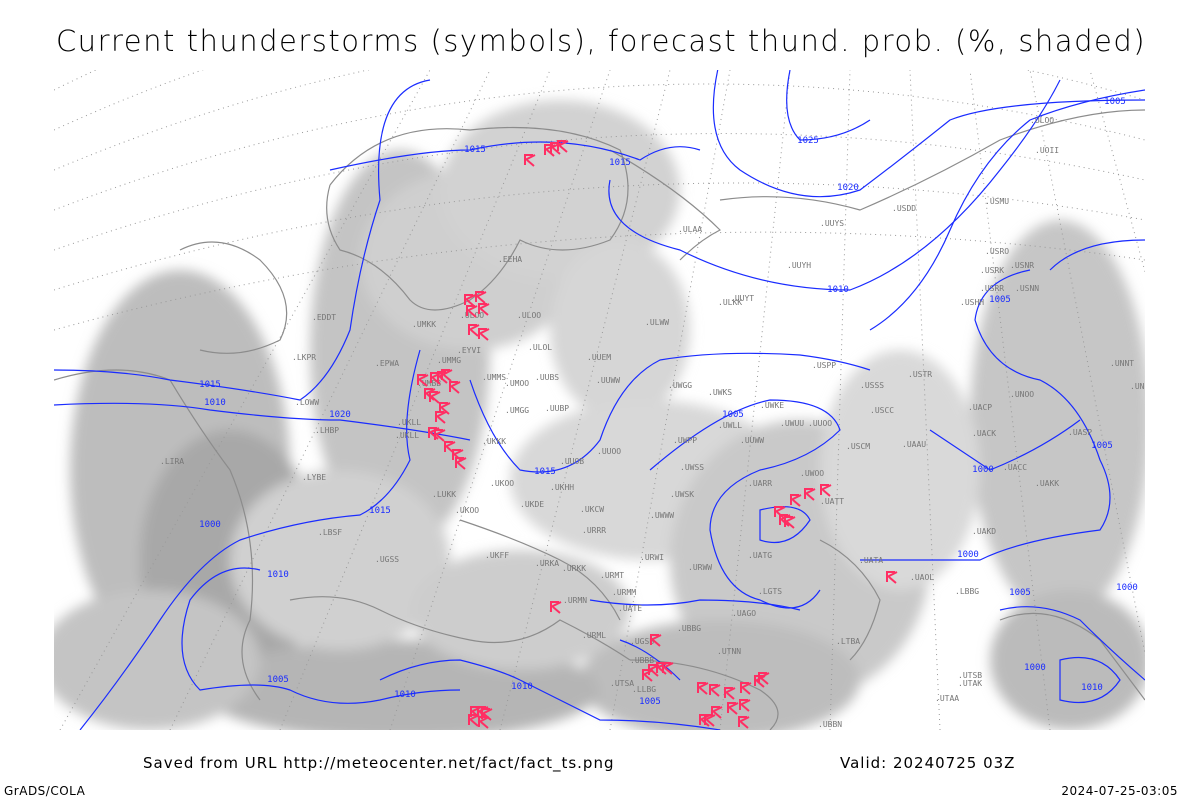 The image size is (1200, 800). What do you see at coordinates (599, 357) in the screenshot?
I see `station-label: .UUEM` at bounding box center [599, 357].